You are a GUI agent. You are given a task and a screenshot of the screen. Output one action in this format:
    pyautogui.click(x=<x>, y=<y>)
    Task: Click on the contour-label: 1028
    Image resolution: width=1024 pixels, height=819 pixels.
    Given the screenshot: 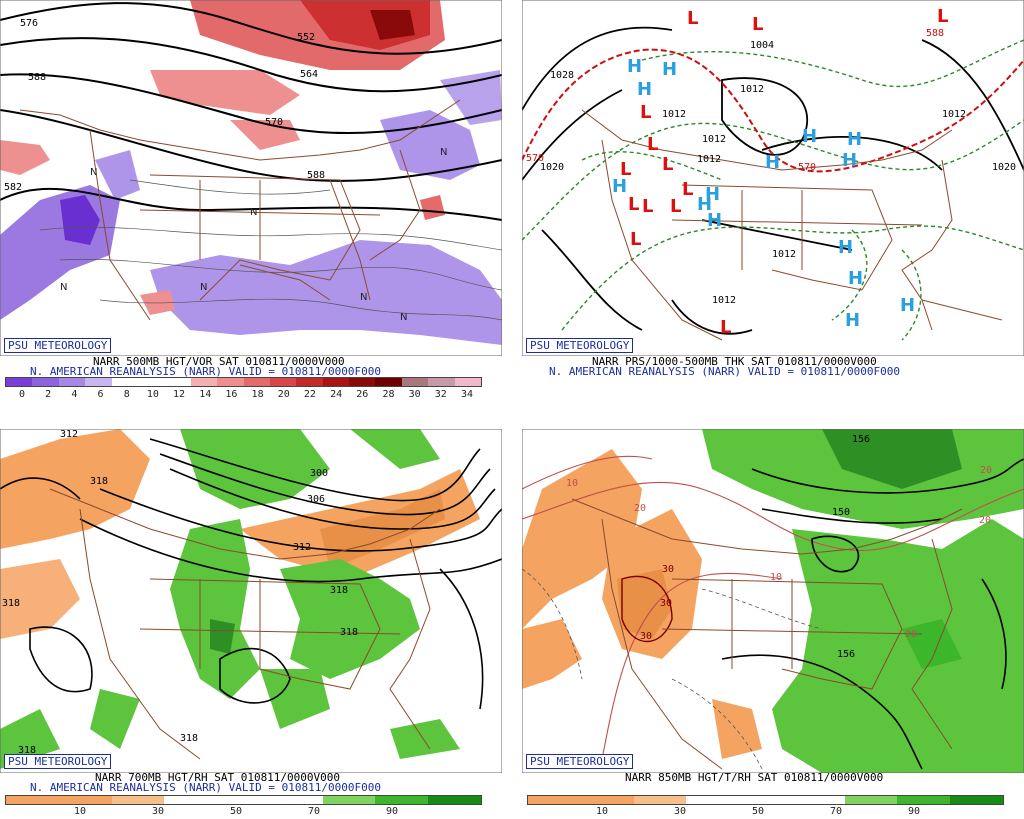 What is the action you would take?
    pyautogui.click(x=562, y=75)
    